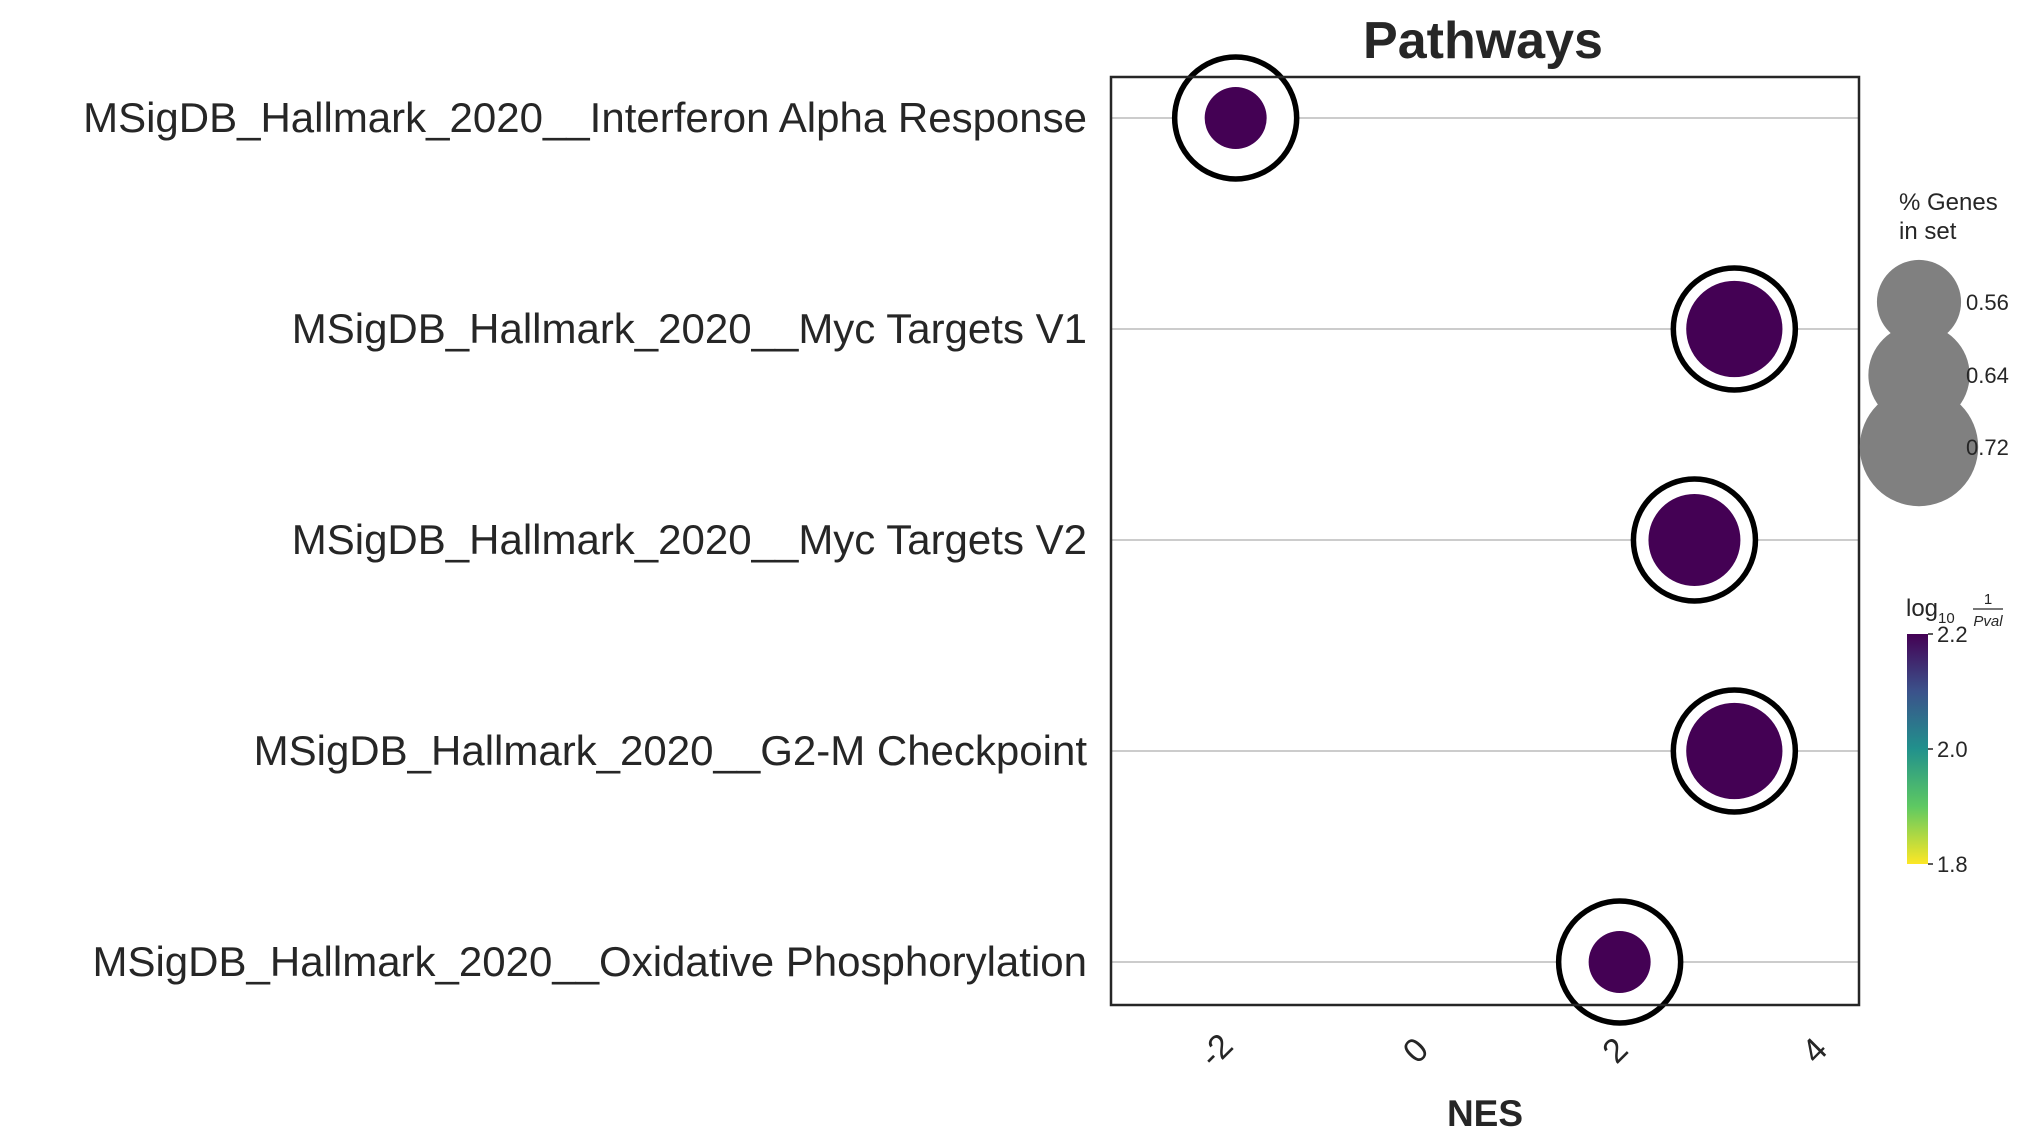  Describe the element at coordinates (1988, 599) in the screenshot. I see `color-legend-frac-numerator: 1` at that location.